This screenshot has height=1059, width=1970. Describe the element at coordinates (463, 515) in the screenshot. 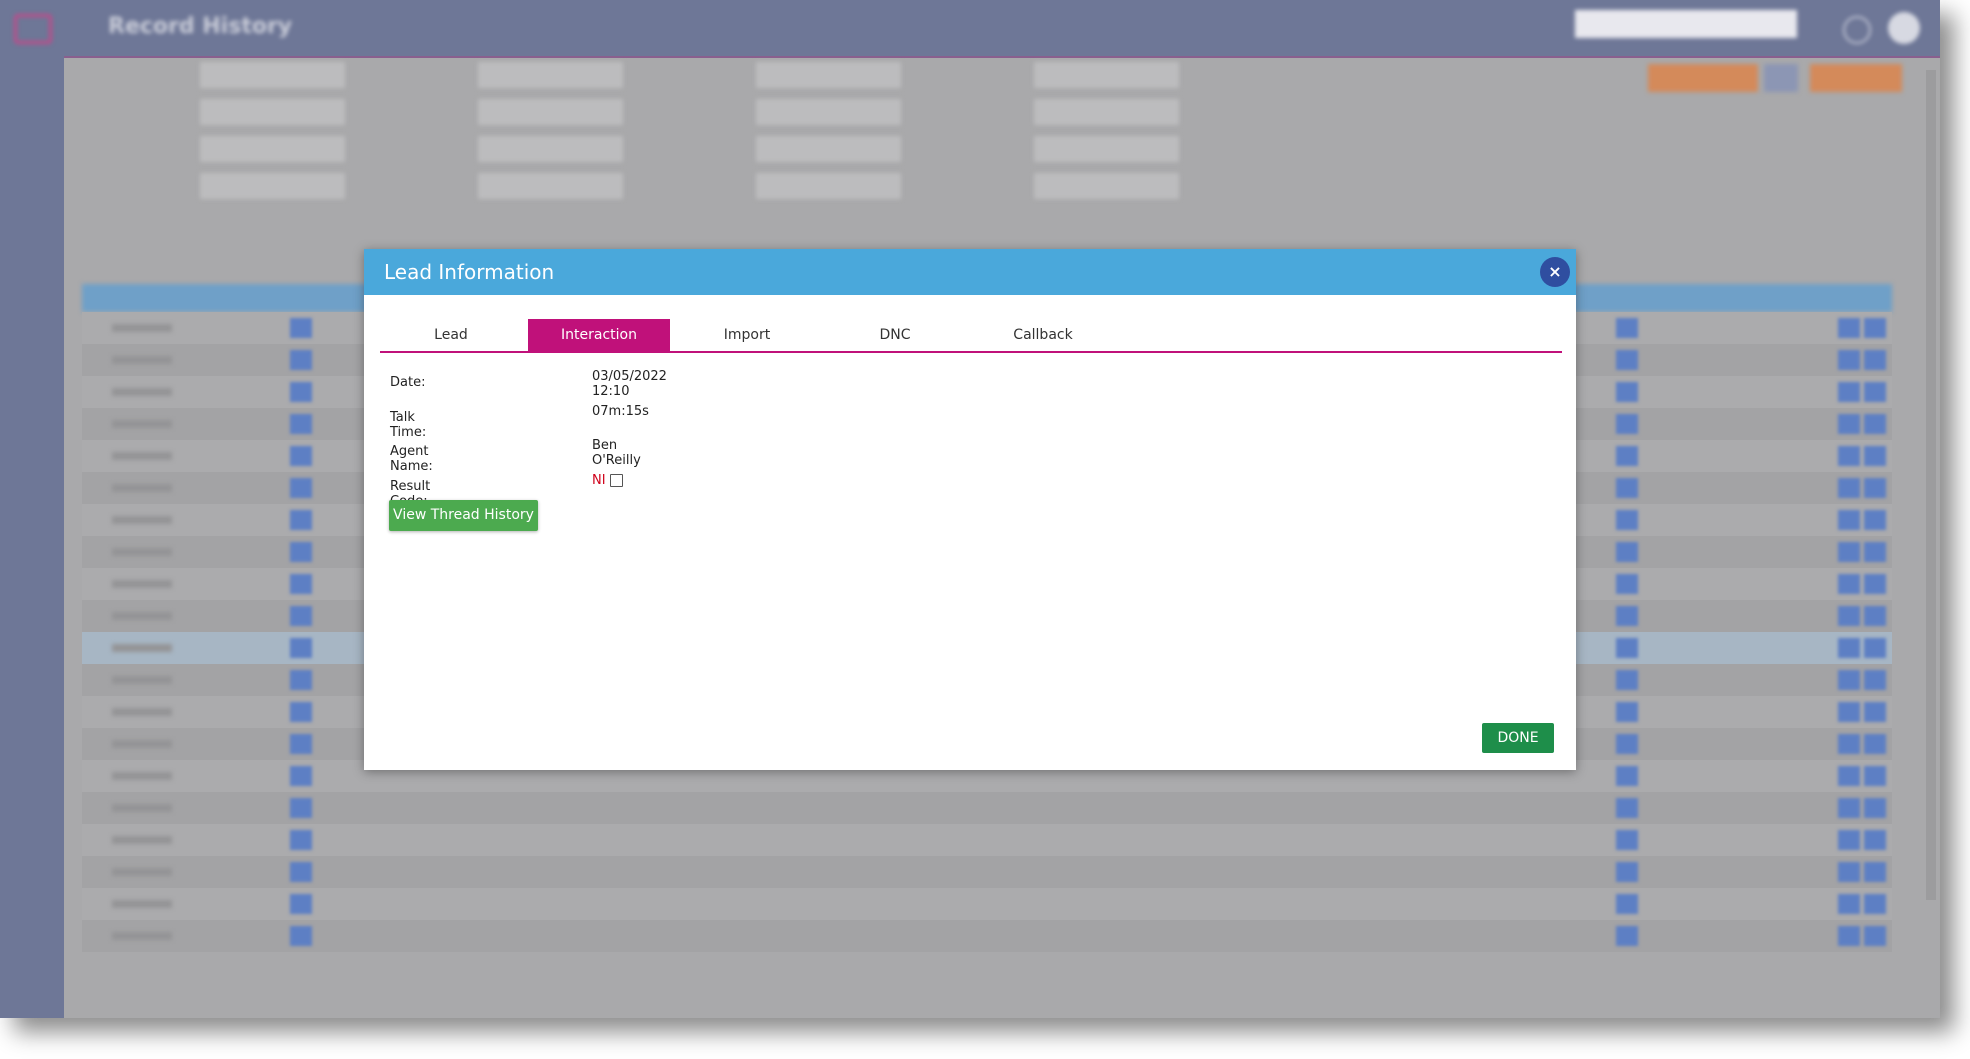

I see `view-thread-history-button: View Thread History` at that location.